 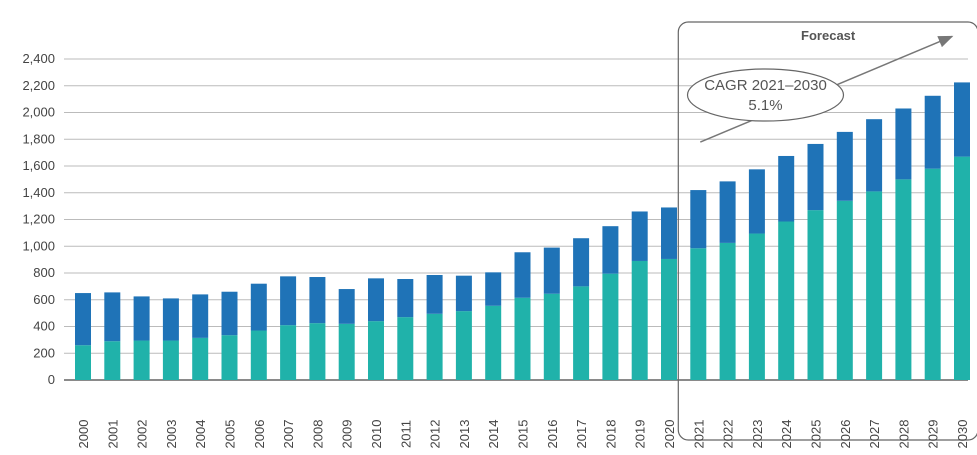 I want to click on bar-segment-lower-2022, so click(x=727, y=311).